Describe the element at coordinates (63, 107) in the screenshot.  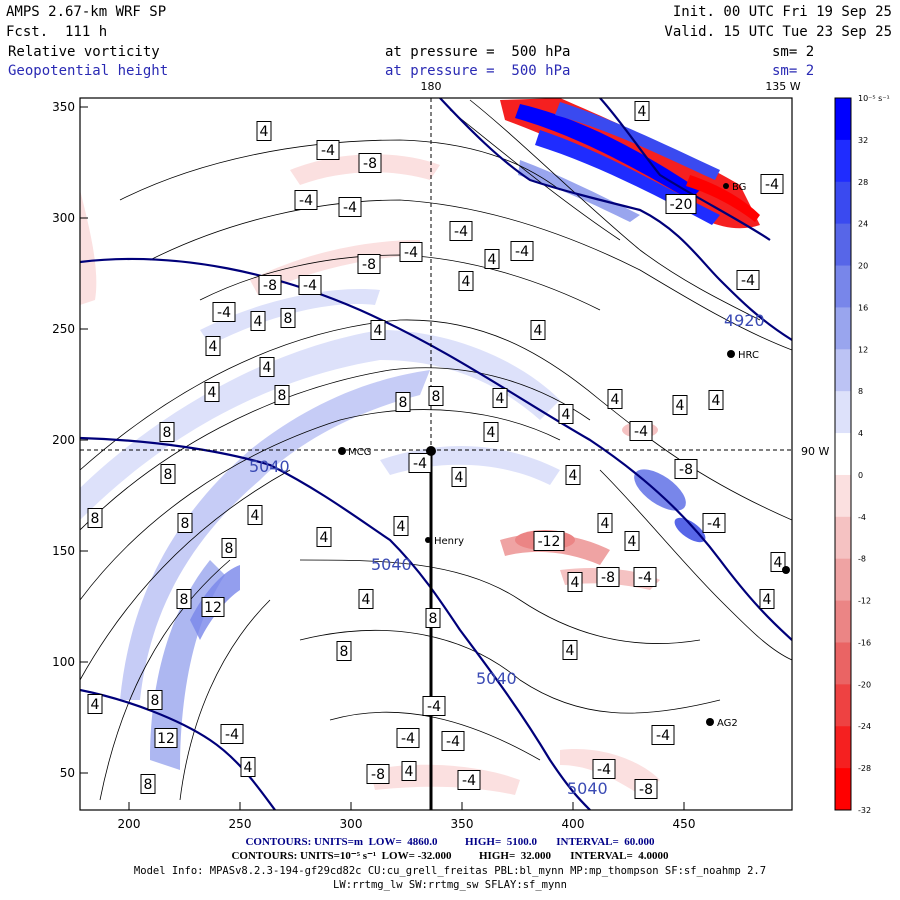
I see `y-tick-label: 350` at that location.